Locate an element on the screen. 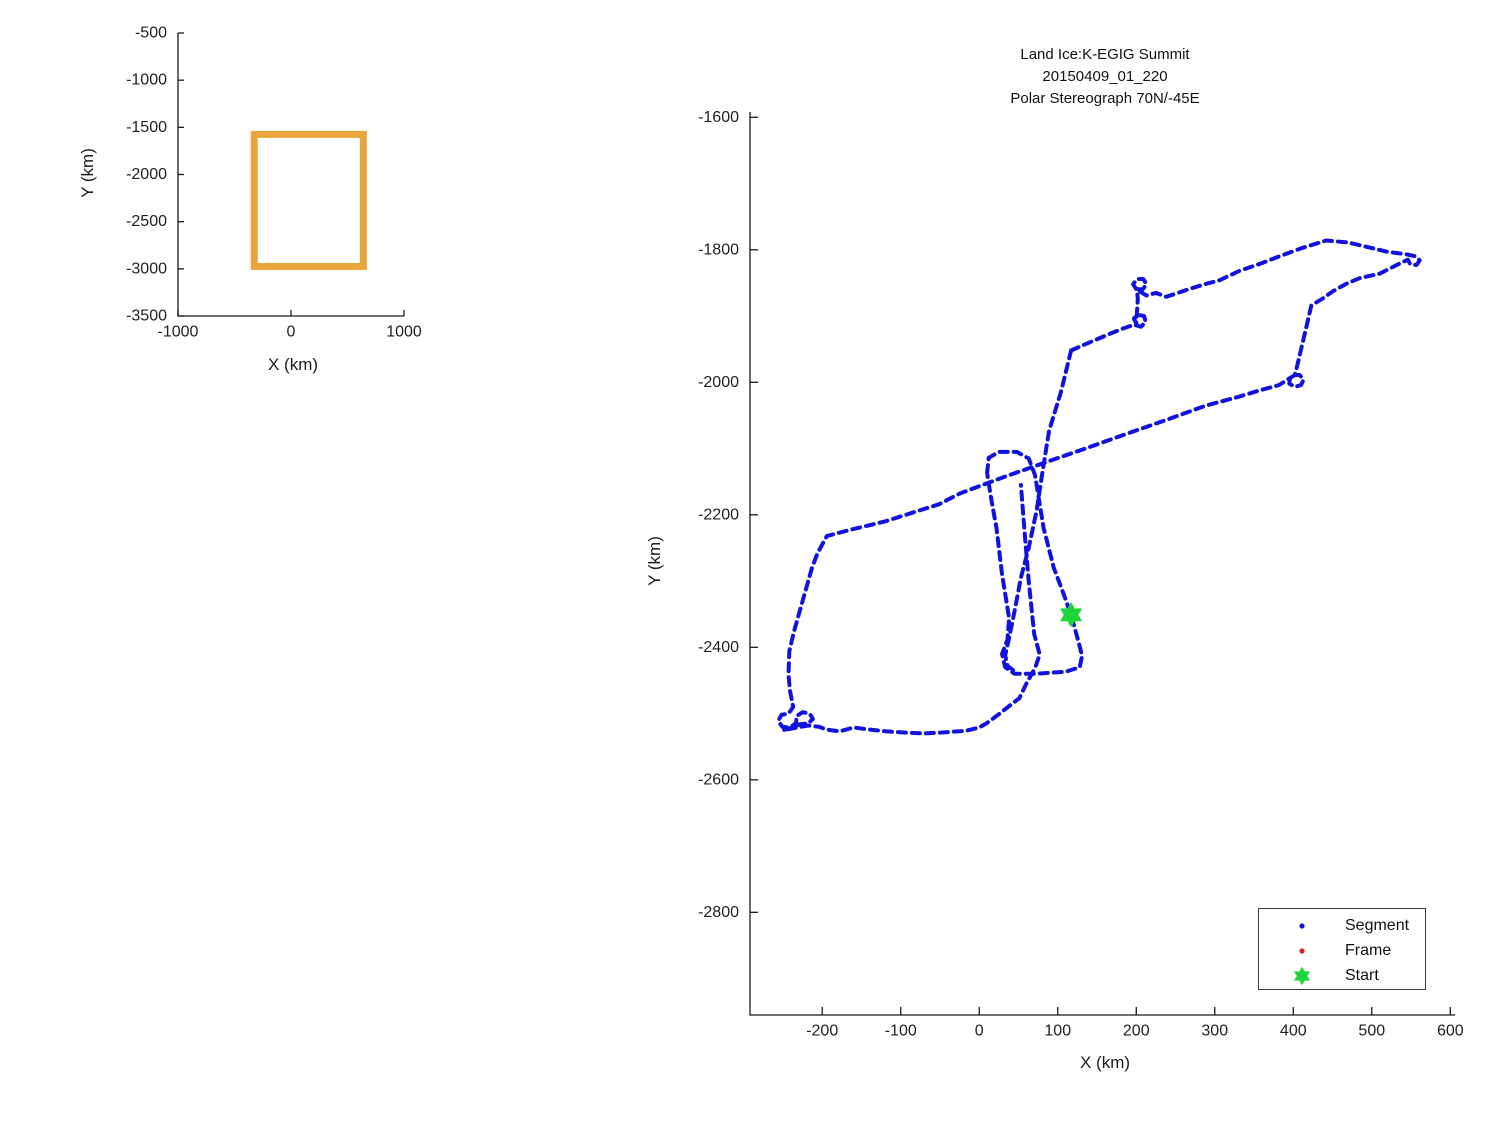  x-tick-label: -200 is located at coordinates (822, 1030).